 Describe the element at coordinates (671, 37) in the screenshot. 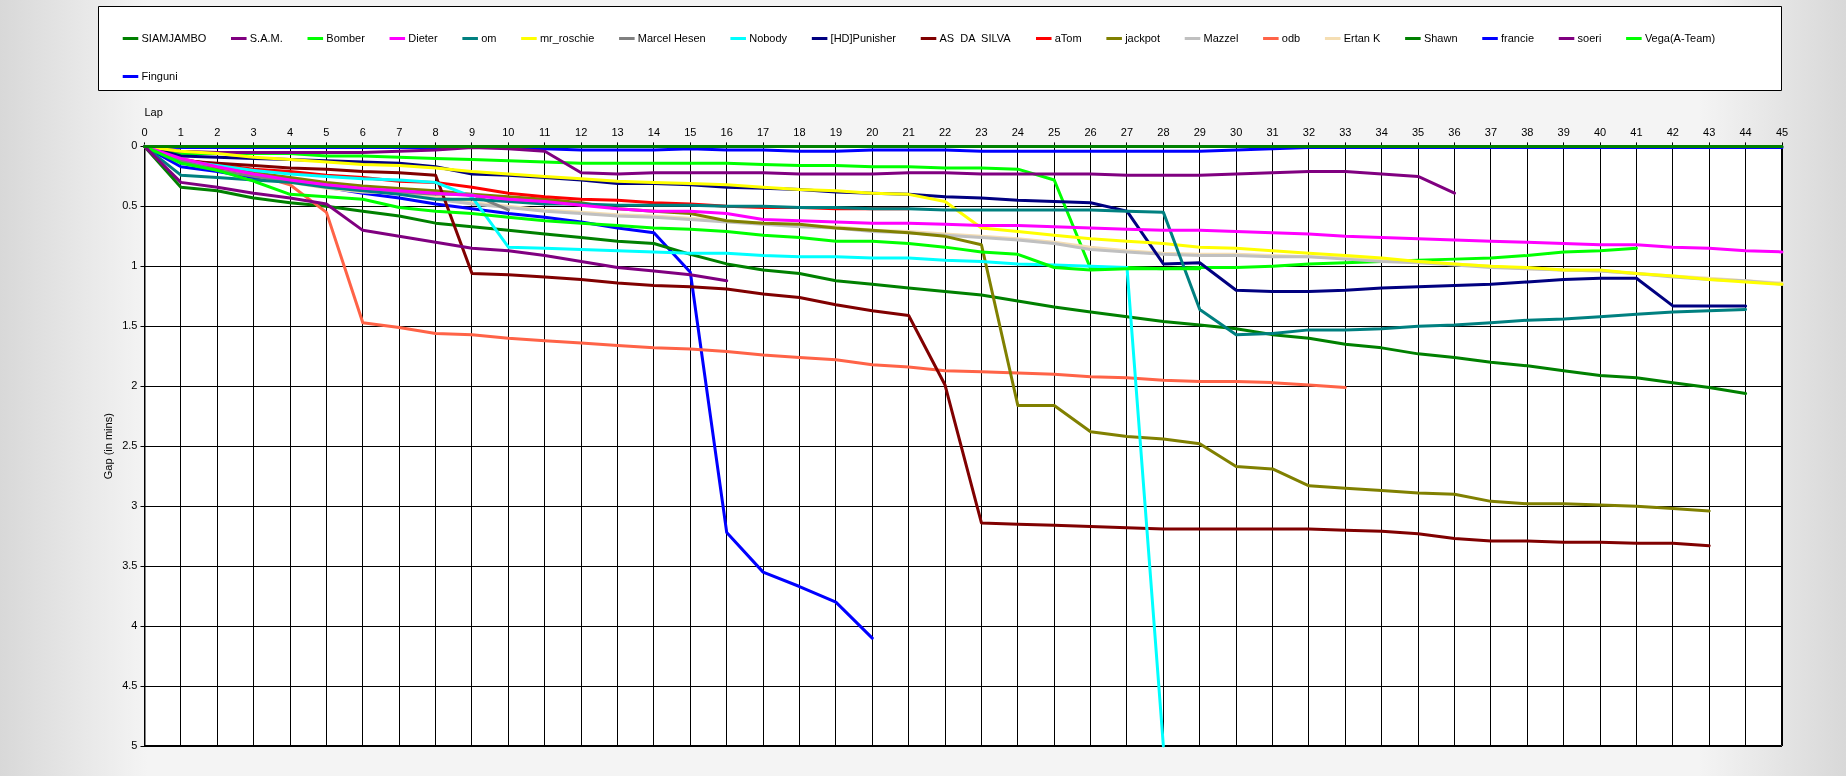

I see `legend-label: Marcel Hesen` at that location.